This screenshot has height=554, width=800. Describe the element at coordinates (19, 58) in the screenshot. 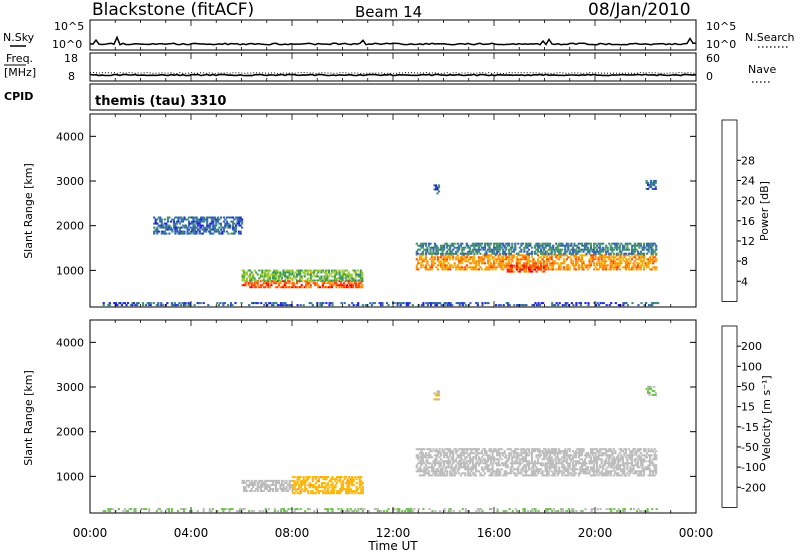

I see `freq-label-top: Freq.` at that location.